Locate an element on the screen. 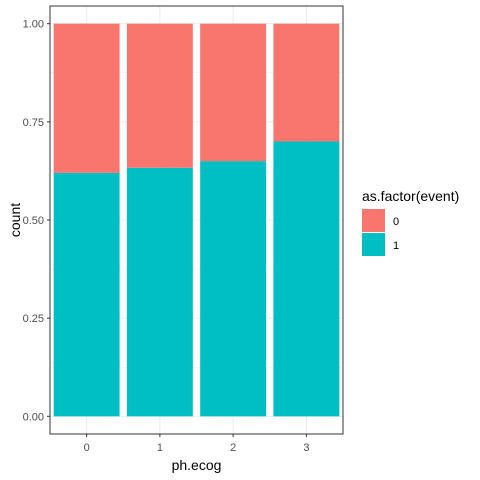 The image size is (480, 480). y-tick-label: 0.75 is located at coordinates (33, 123).